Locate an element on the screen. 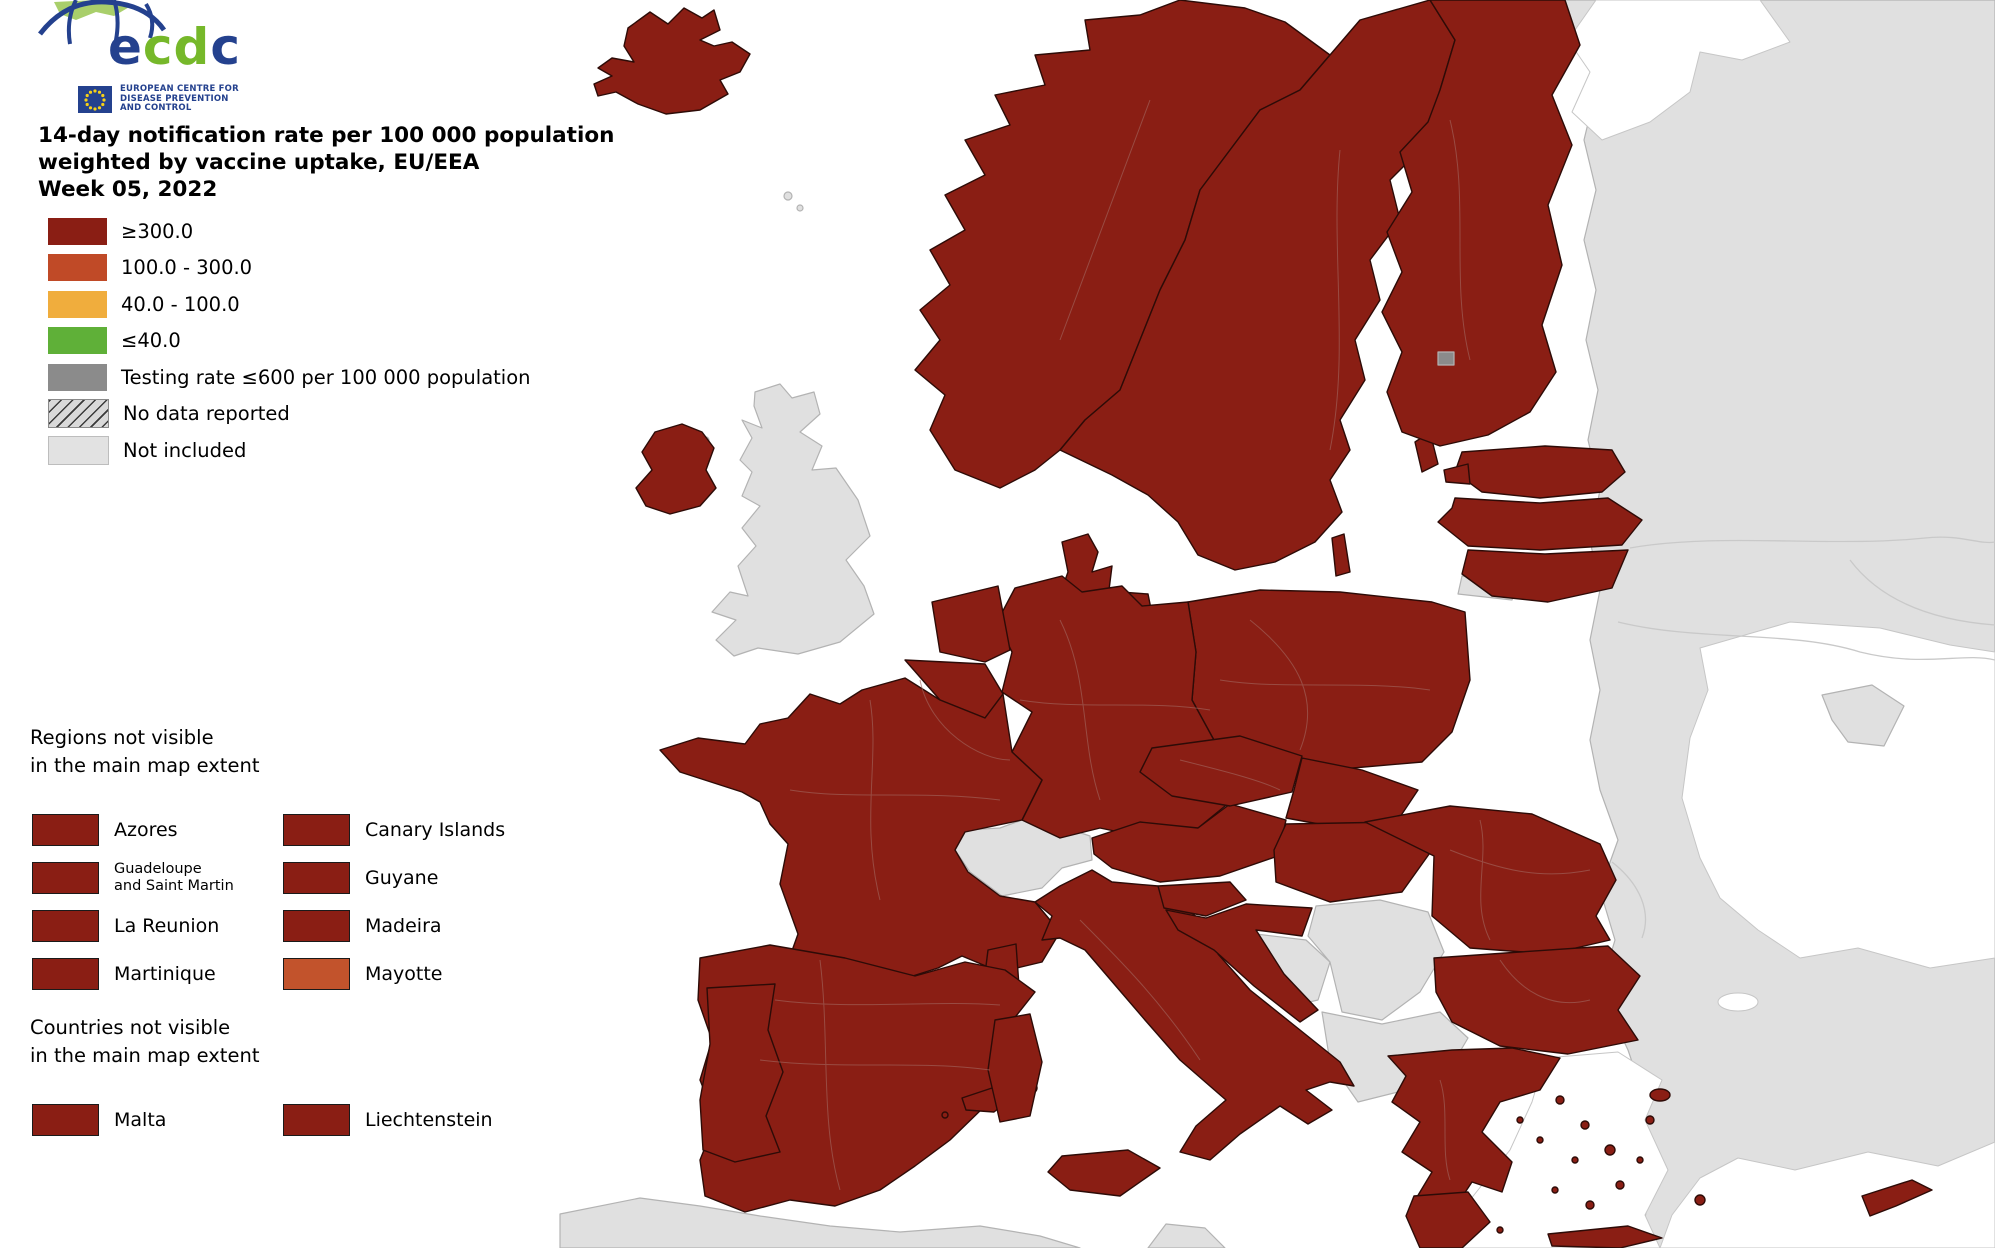  legend-row: Testing rate ≤600 per 100 000 population is located at coordinates (289, 377).